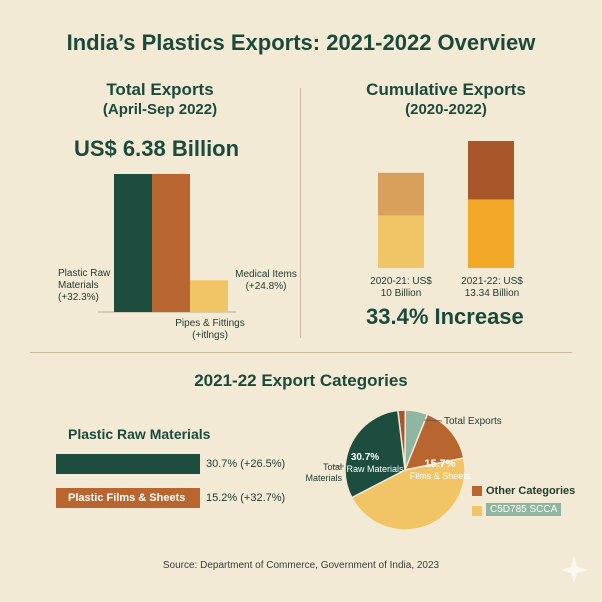 Image resolution: width=602 pixels, height=602 pixels. What do you see at coordinates (524, 509) in the screenshot?
I see `legend-label-c5d785: C5D785 SCCA` at bounding box center [524, 509].